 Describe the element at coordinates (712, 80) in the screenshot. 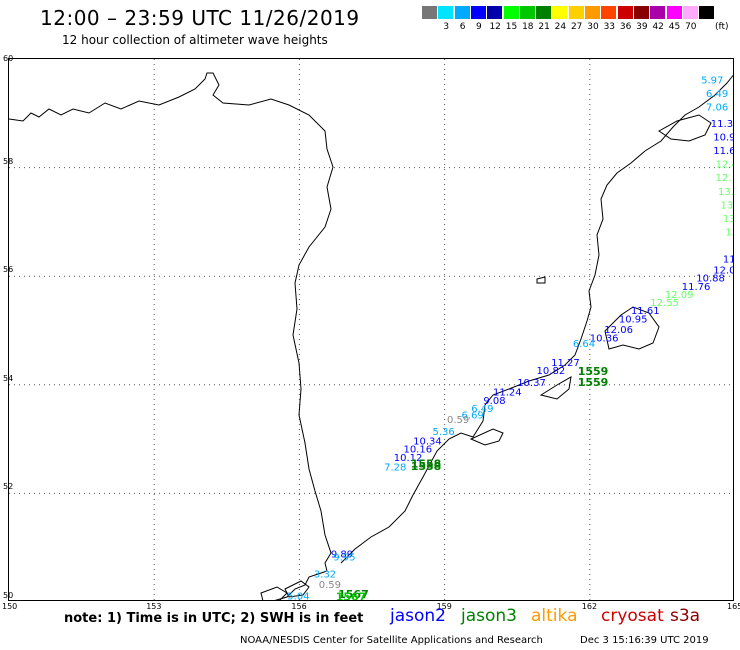

I see `wave-height-label: 5.97` at that location.